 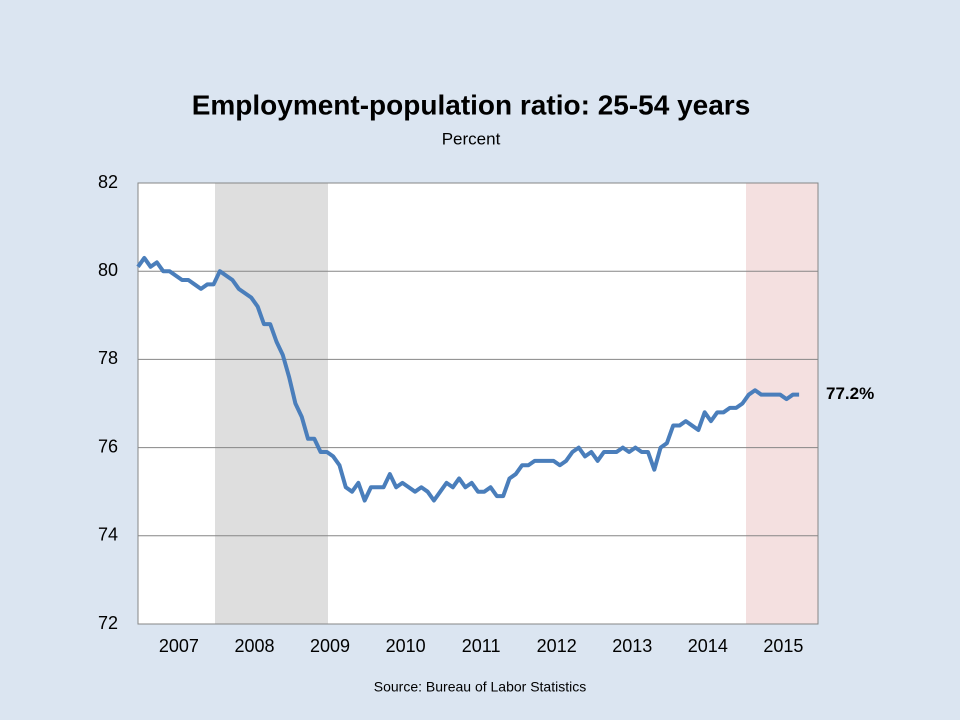 I want to click on x-tick-label: 2011, so click(x=481, y=646).